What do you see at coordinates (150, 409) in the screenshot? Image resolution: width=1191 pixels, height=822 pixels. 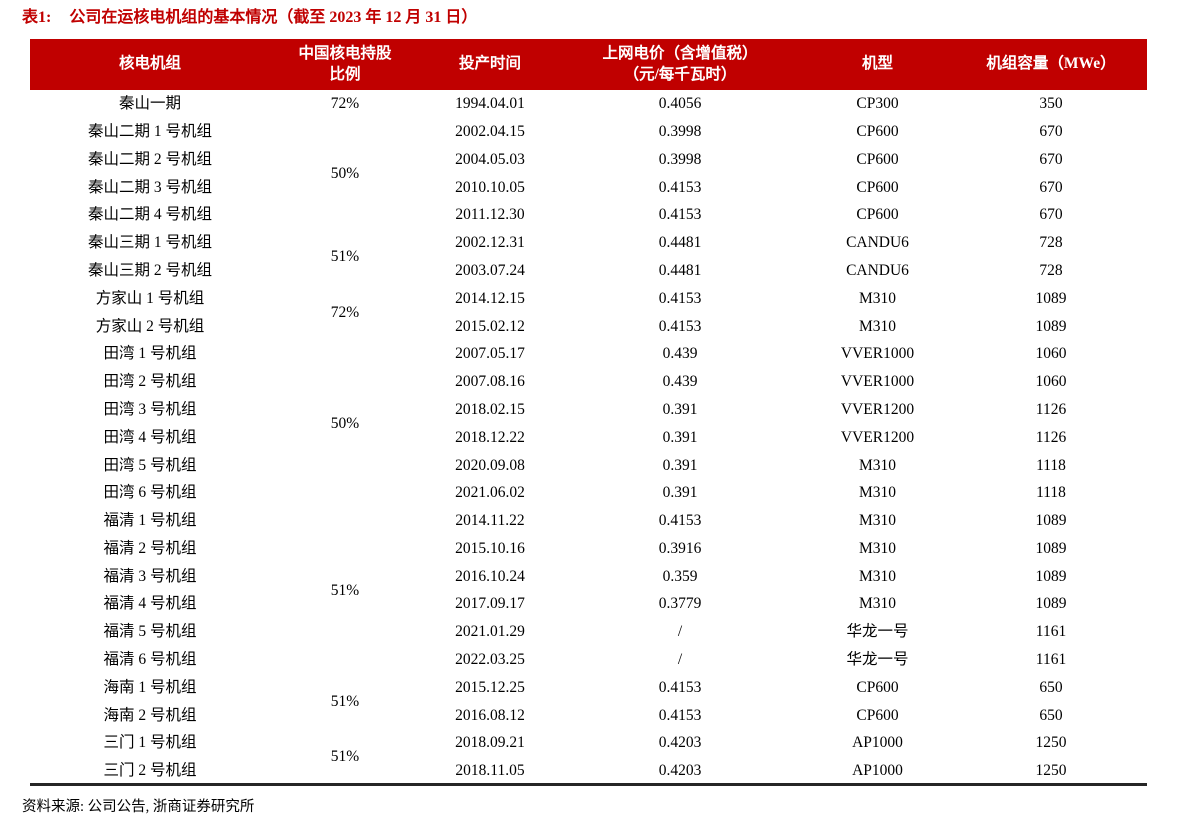 I see `unit-cell: 田湾 3 号机组` at bounding box center [150, 409].